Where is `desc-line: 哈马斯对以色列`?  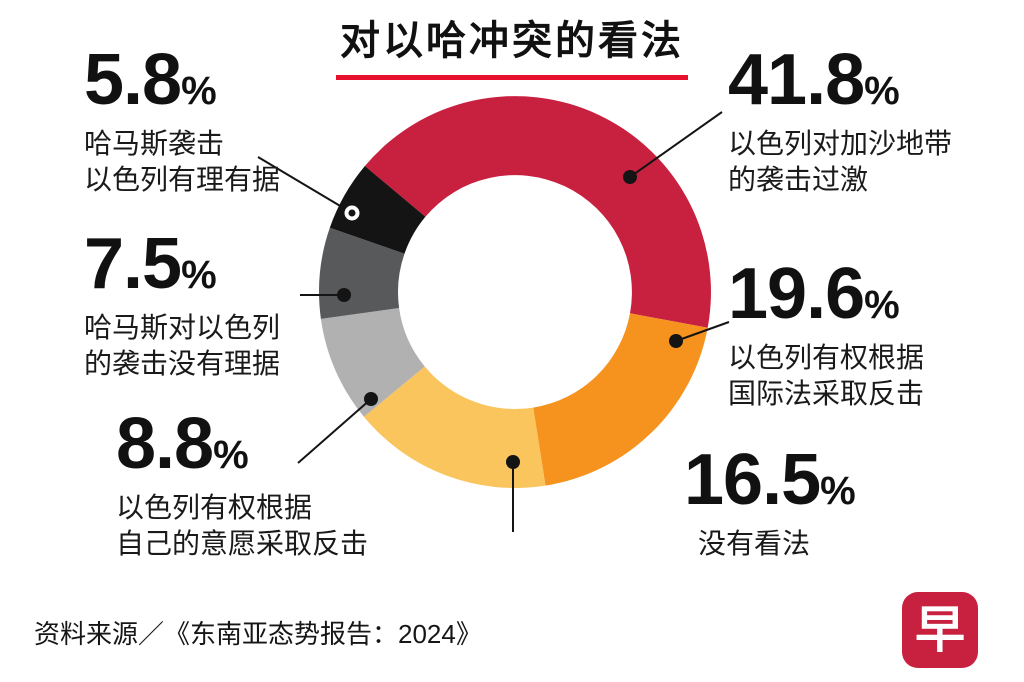 desc-line: 哈马斯对以色列 is located at coordinates (182, 327).